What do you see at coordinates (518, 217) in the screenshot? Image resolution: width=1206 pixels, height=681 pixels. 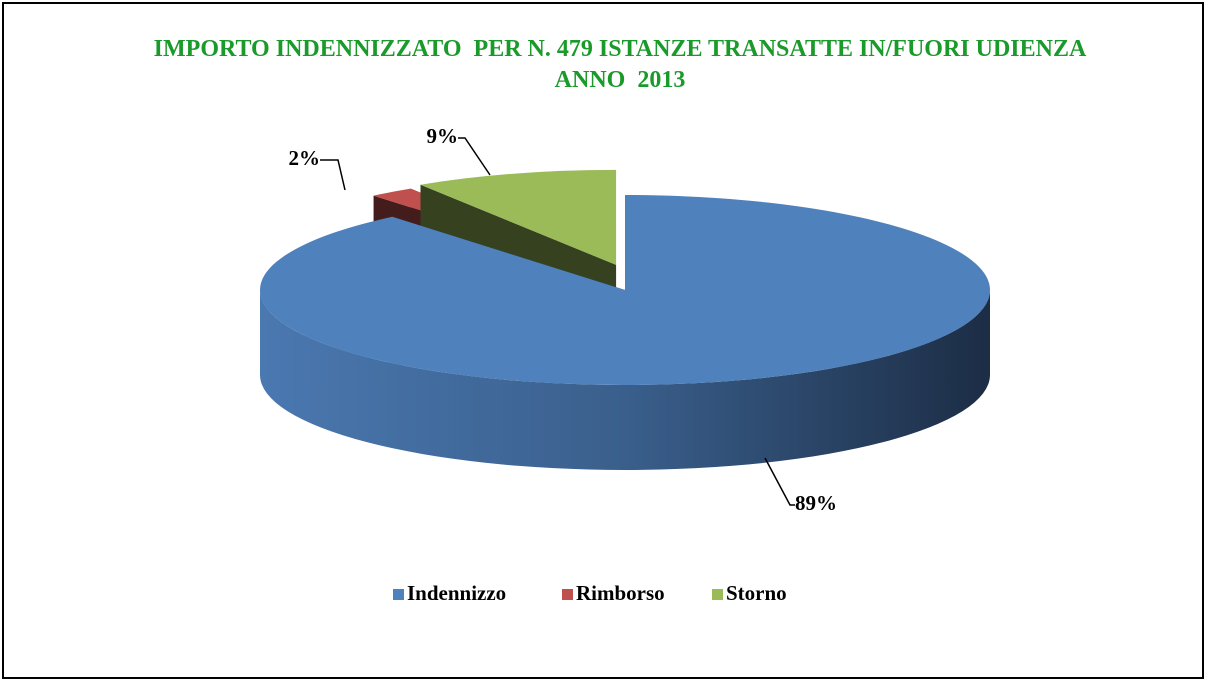 I see `slice` at bounding box center [518, 217].